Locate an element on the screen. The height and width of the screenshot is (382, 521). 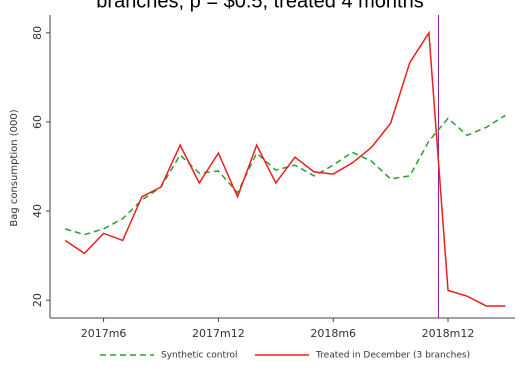
x-tick-label: 2017m12 is located at coordinates (218, 333).